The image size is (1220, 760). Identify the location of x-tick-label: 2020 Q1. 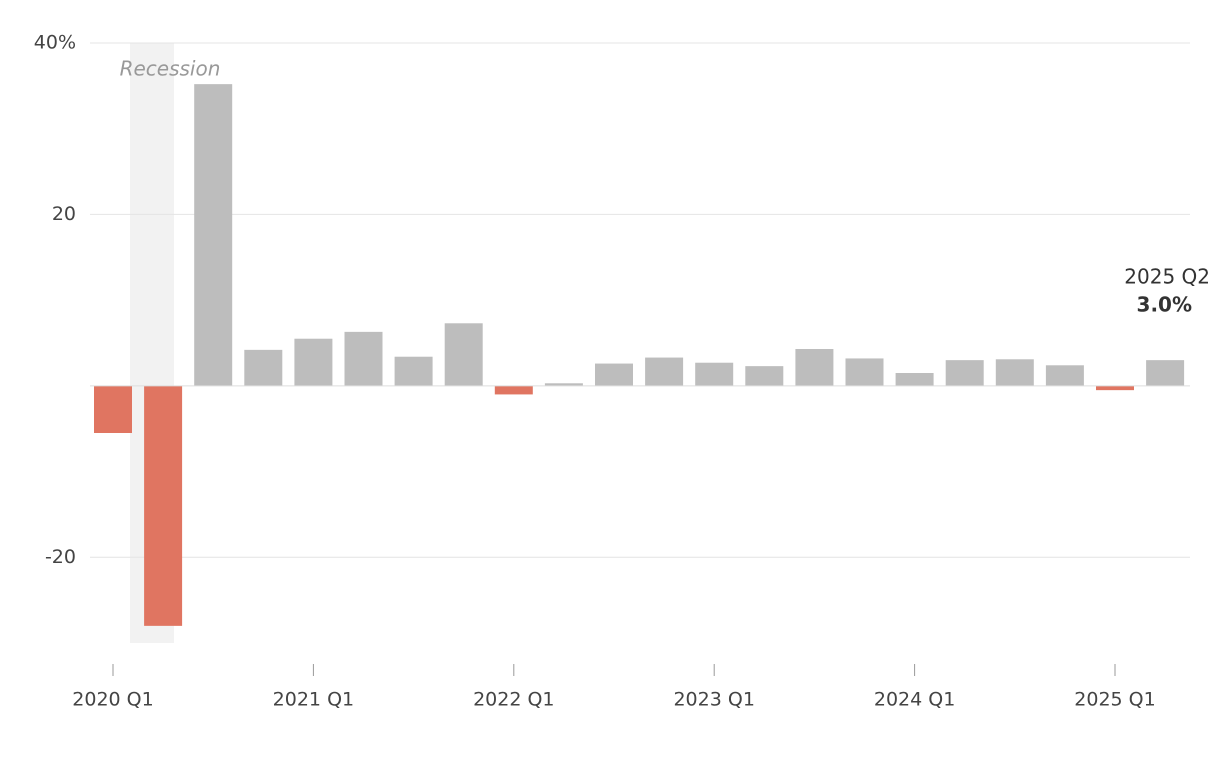
(112, 700).